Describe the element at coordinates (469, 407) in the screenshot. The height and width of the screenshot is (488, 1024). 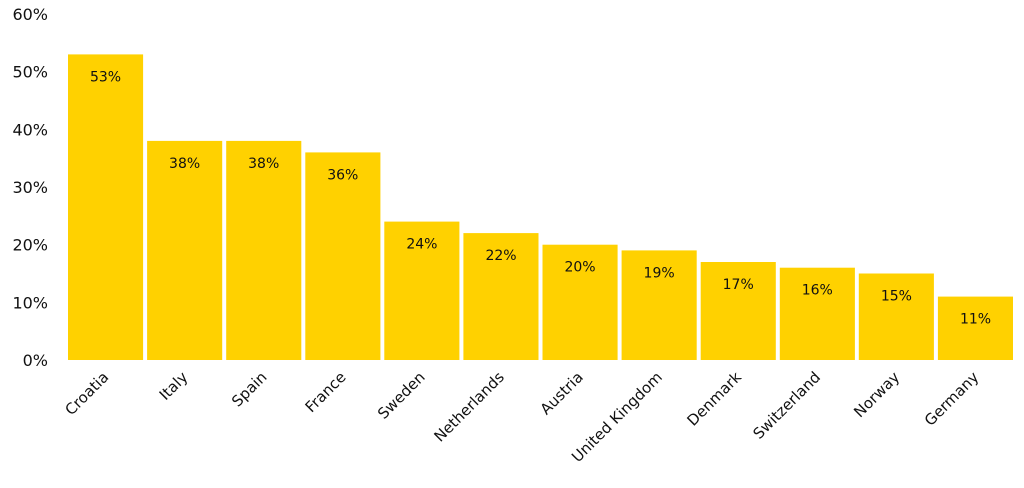
I see `x-tick-label: Netherlands` at that location.